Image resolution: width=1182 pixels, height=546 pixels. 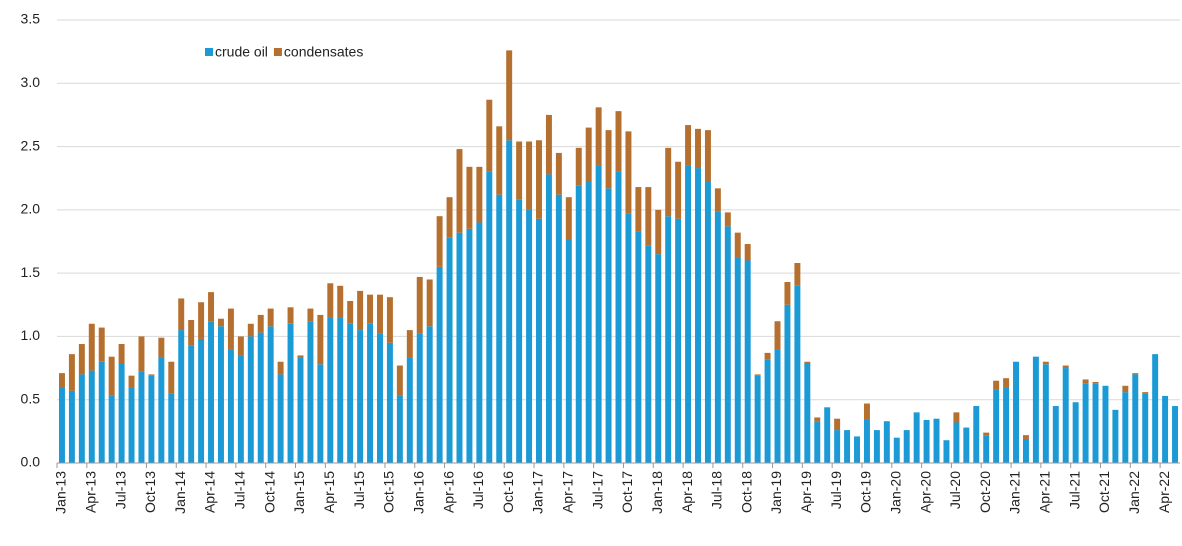 I want to click on x-tick-label: Jul-20, so click(x=955, y=490).